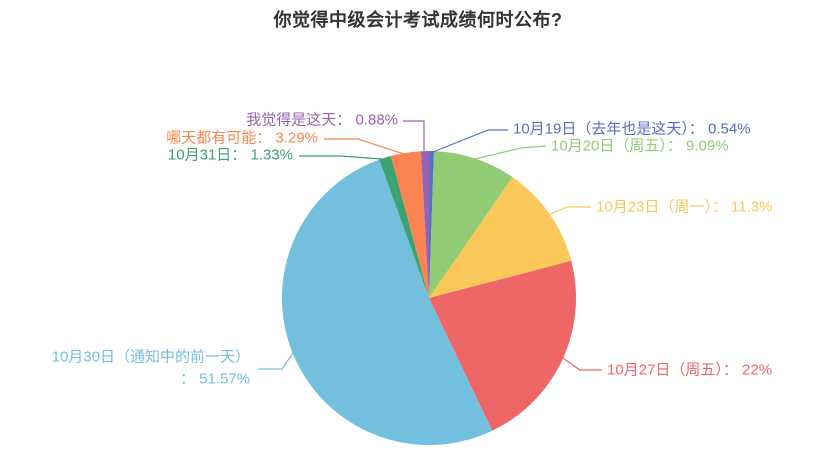 The height and width of the screenshot is (460, 836). I want to click on slice-label-6: 哪天都有可能： 3.29%, so click(242, 138).